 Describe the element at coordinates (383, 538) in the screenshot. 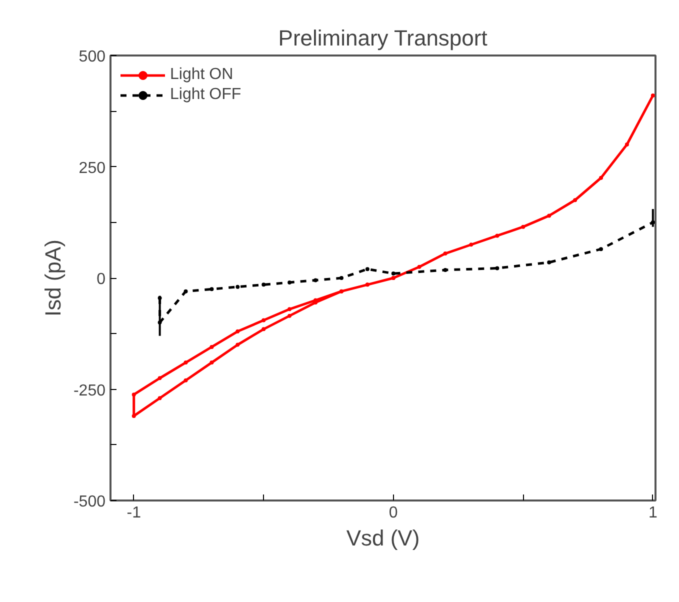

I see `x-axis-title: Vsd (V)` at that location.